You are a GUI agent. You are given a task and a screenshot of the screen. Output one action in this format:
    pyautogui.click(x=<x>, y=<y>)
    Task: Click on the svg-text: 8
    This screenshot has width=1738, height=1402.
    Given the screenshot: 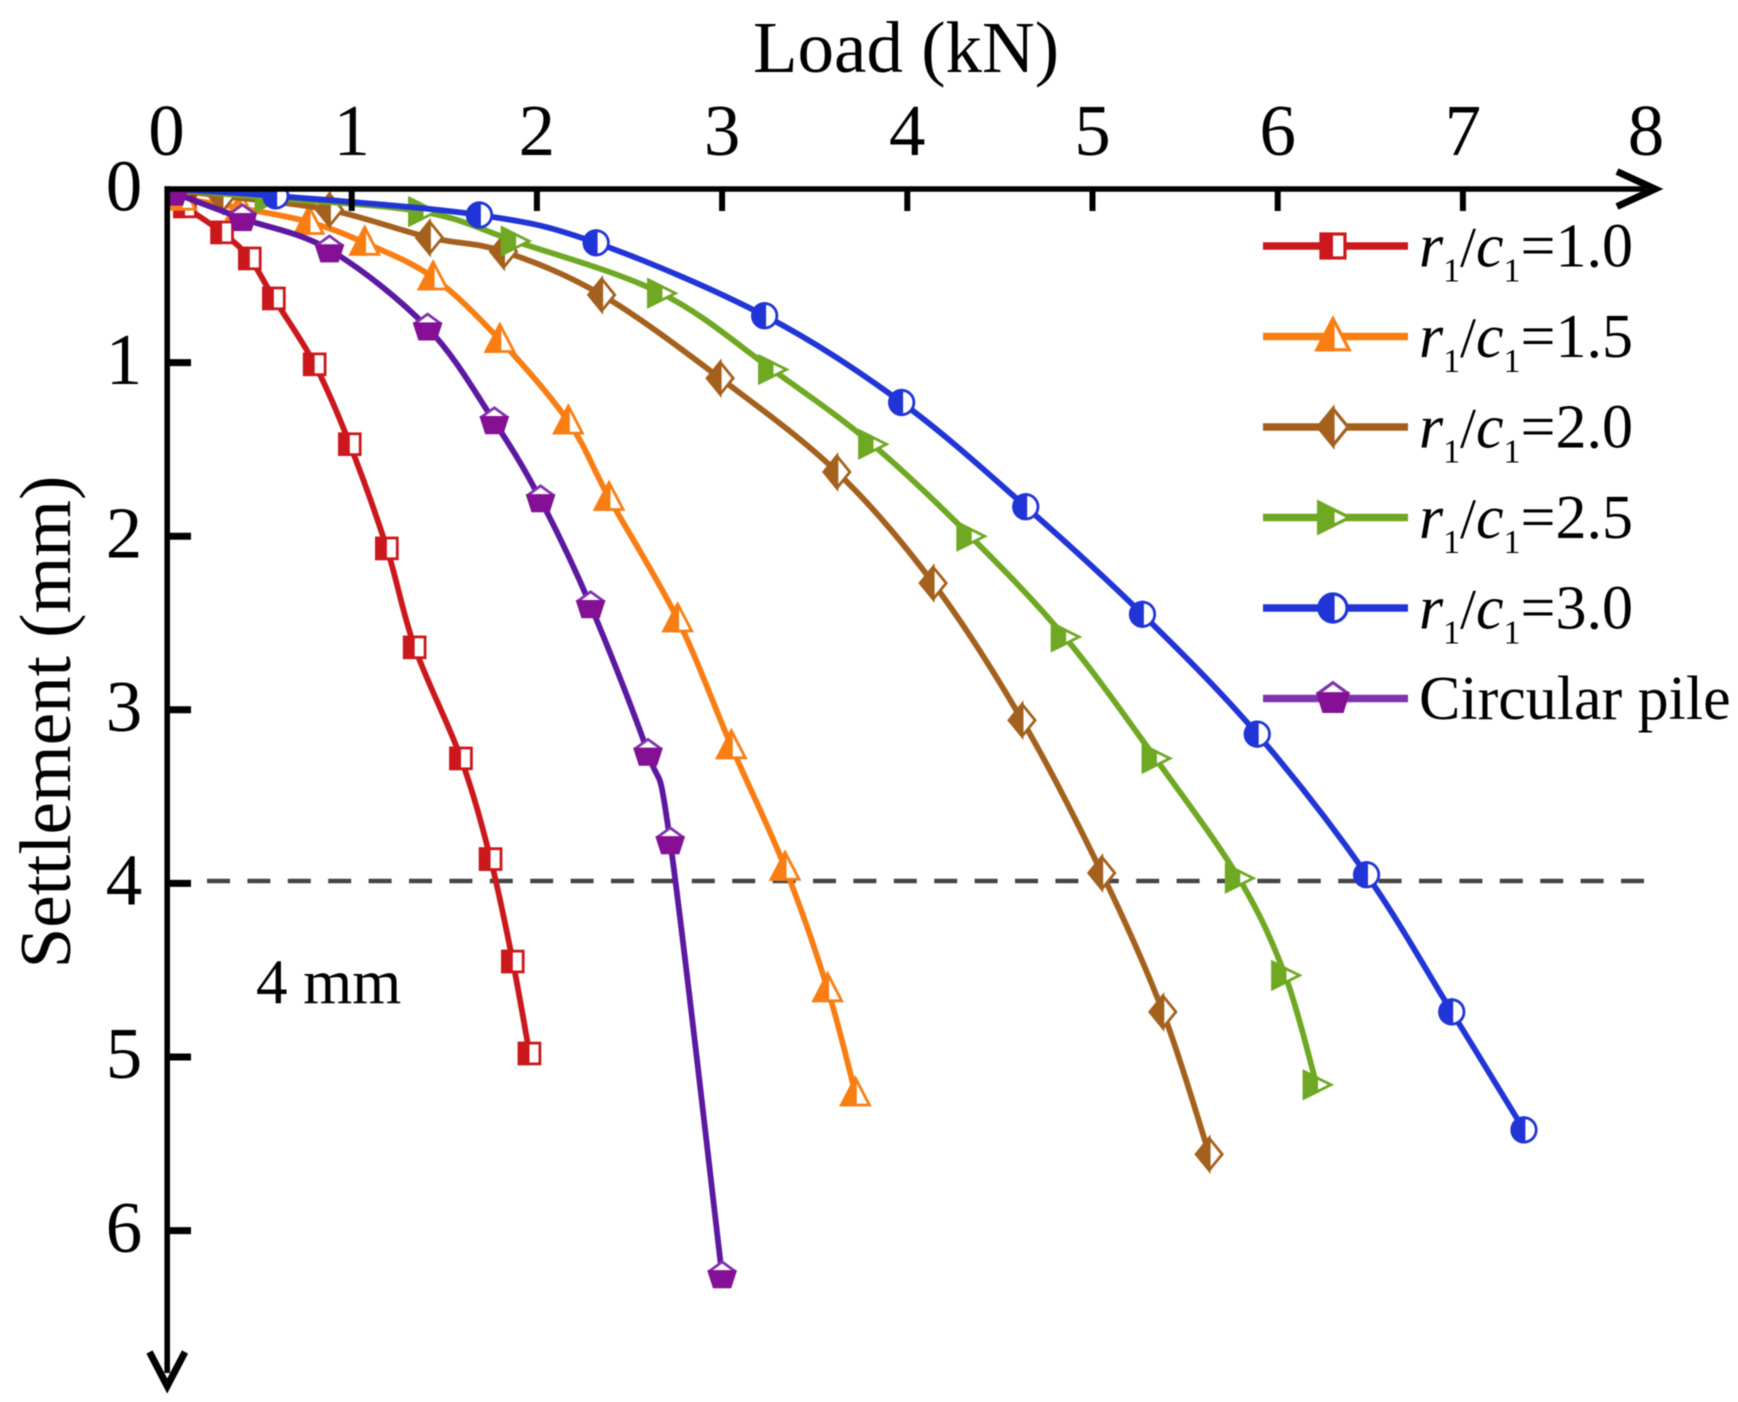 What is the action you would take?
    pyautogui.click(x=1646, y=130)
    